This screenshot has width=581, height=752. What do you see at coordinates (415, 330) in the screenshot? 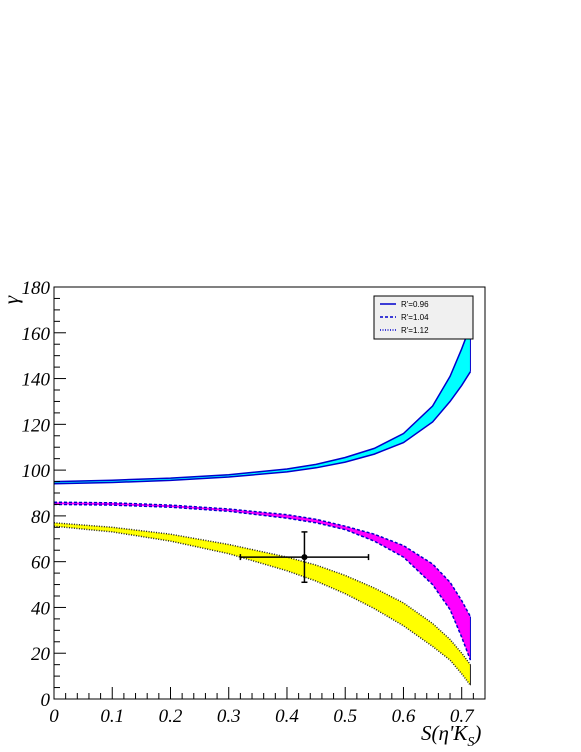
I see `legend-label-2: R'=1.12` at bounding box center [415, 330].